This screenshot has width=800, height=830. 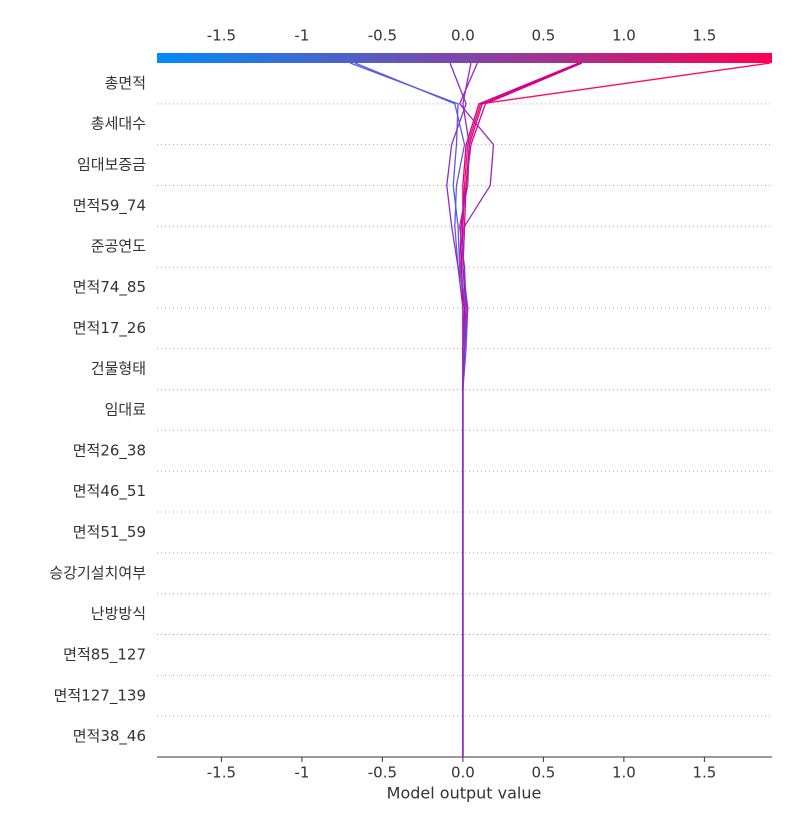 I want to click on feature-label: 총세대수, so click(x=118, y=124).